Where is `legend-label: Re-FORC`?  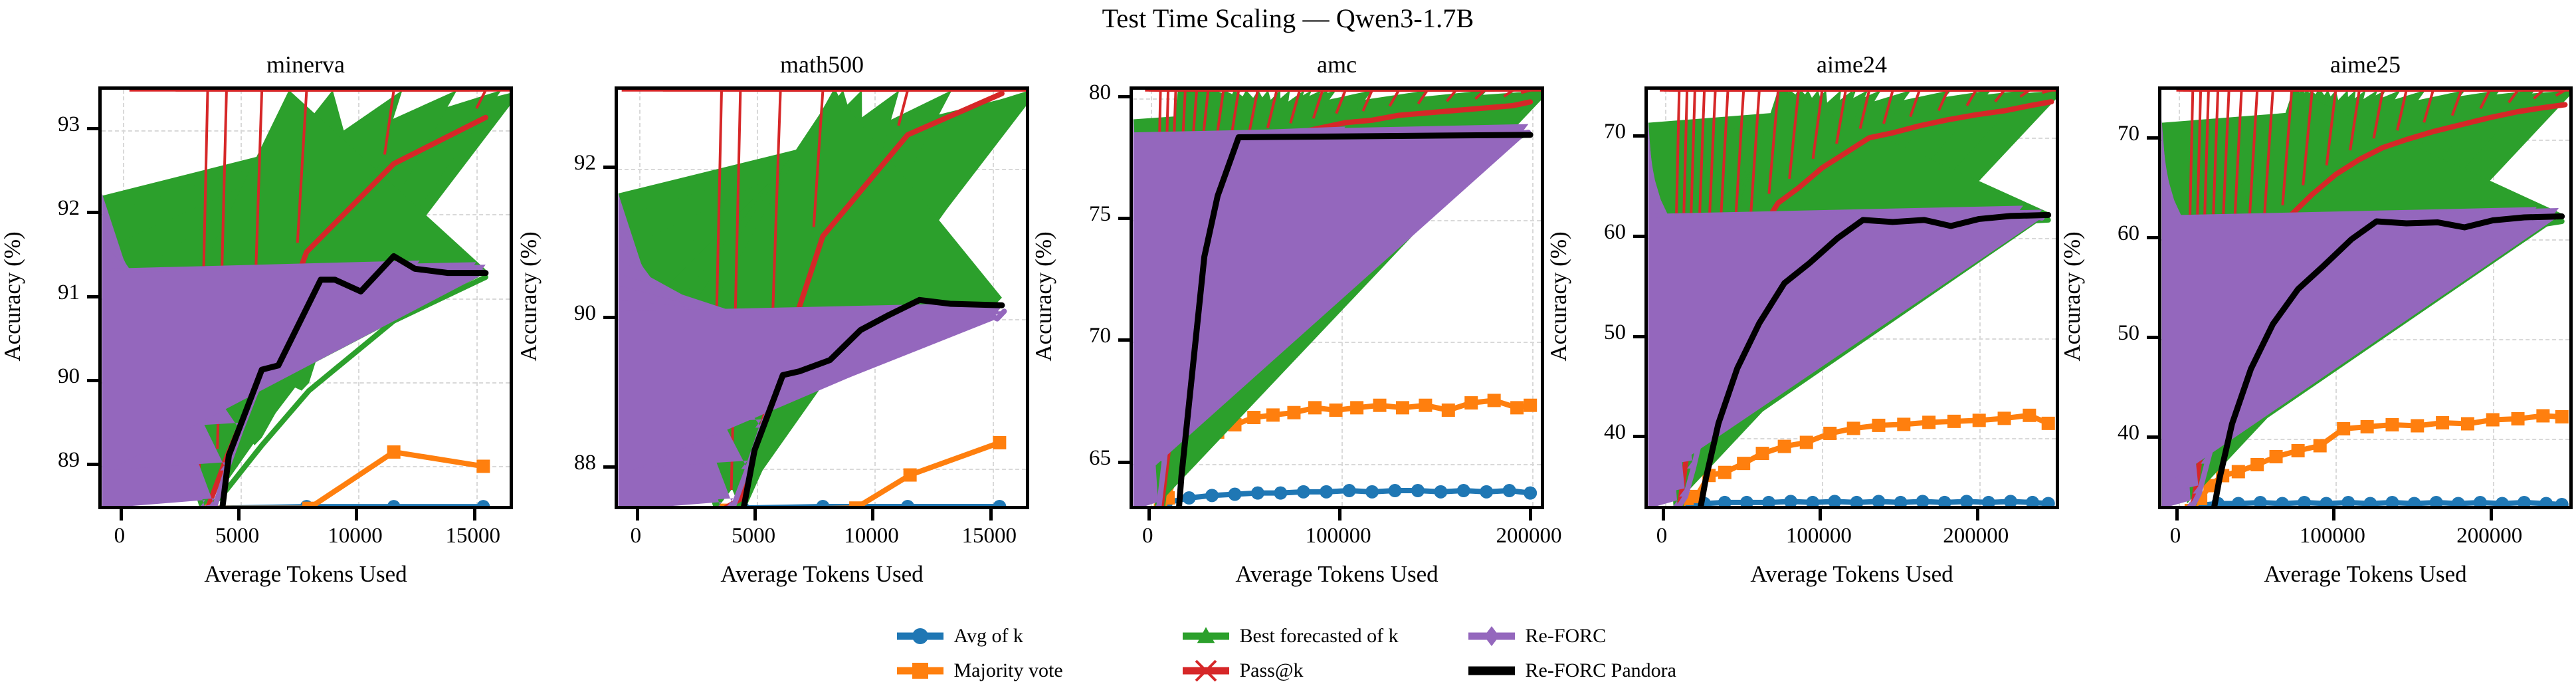 legend-label: Re-FORC is located at coordinates (1566, 636).